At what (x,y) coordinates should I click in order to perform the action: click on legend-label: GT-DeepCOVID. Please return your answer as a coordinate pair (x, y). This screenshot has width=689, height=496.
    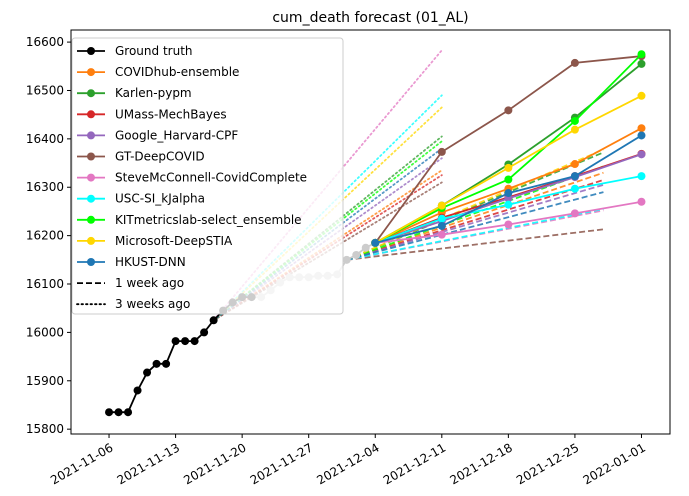
    Looking at the image, I should click on (160, 157).